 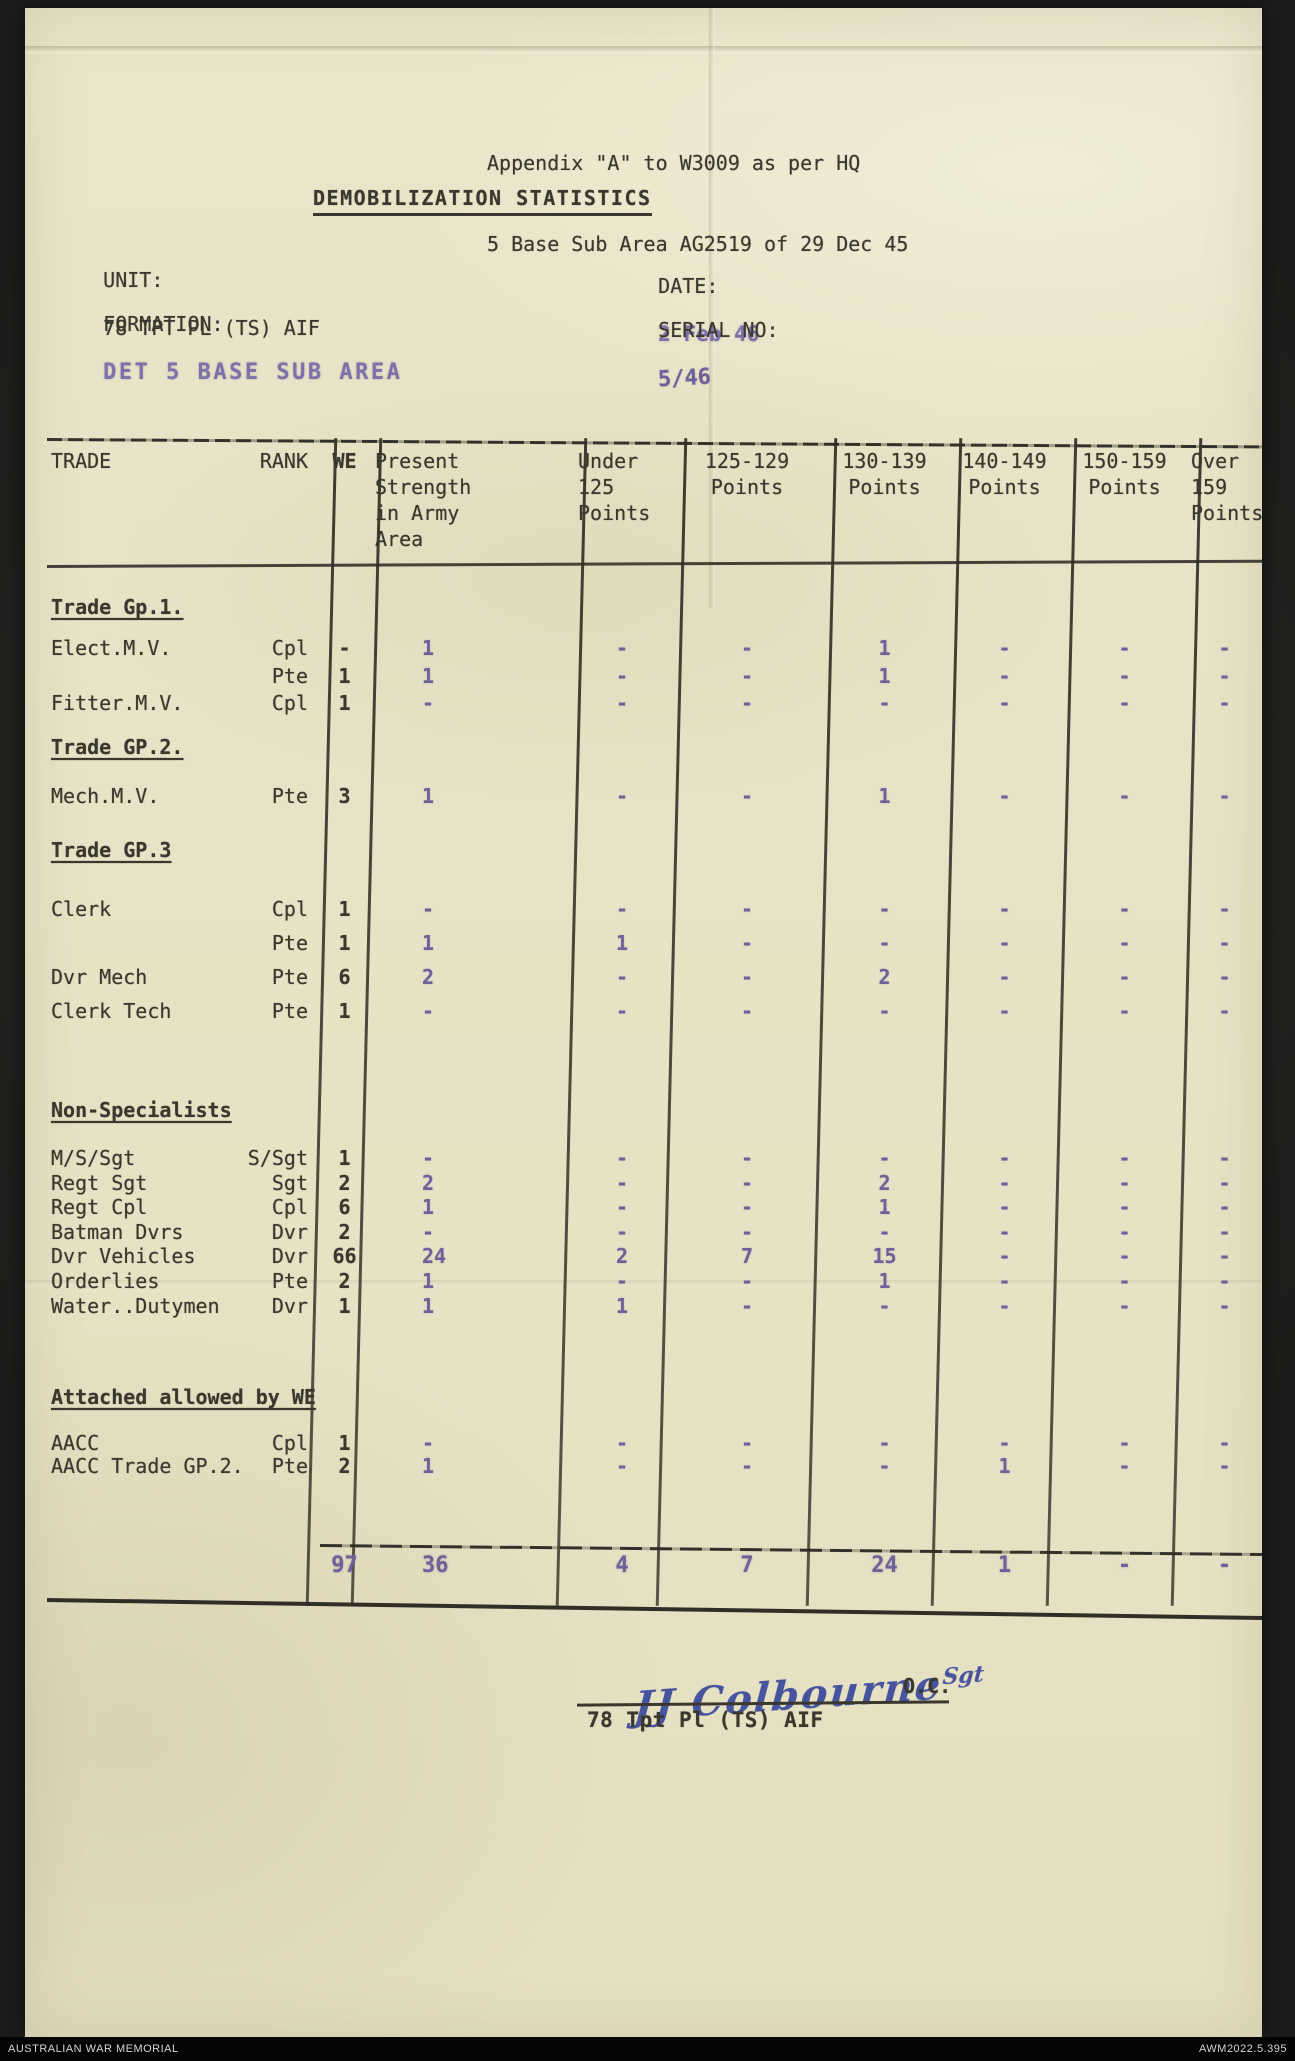 I want to click on rank-cell: Sgt, so click(x=289, y=1182).